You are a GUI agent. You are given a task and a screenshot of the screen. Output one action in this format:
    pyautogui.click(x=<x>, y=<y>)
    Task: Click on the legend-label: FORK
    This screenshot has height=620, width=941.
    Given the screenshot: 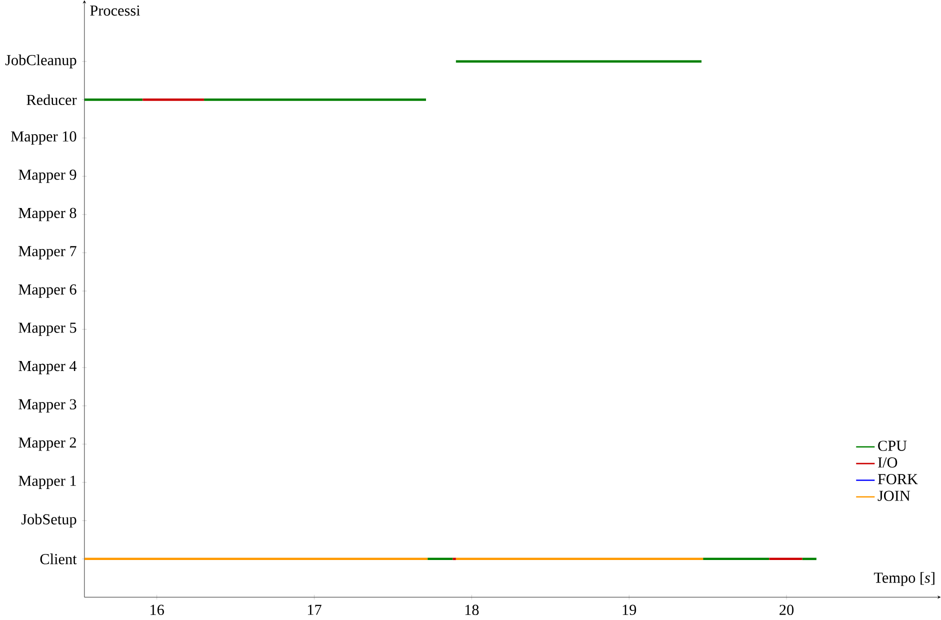 What is the action you would take?
    pyautogui.click(x=898, y=479)
    